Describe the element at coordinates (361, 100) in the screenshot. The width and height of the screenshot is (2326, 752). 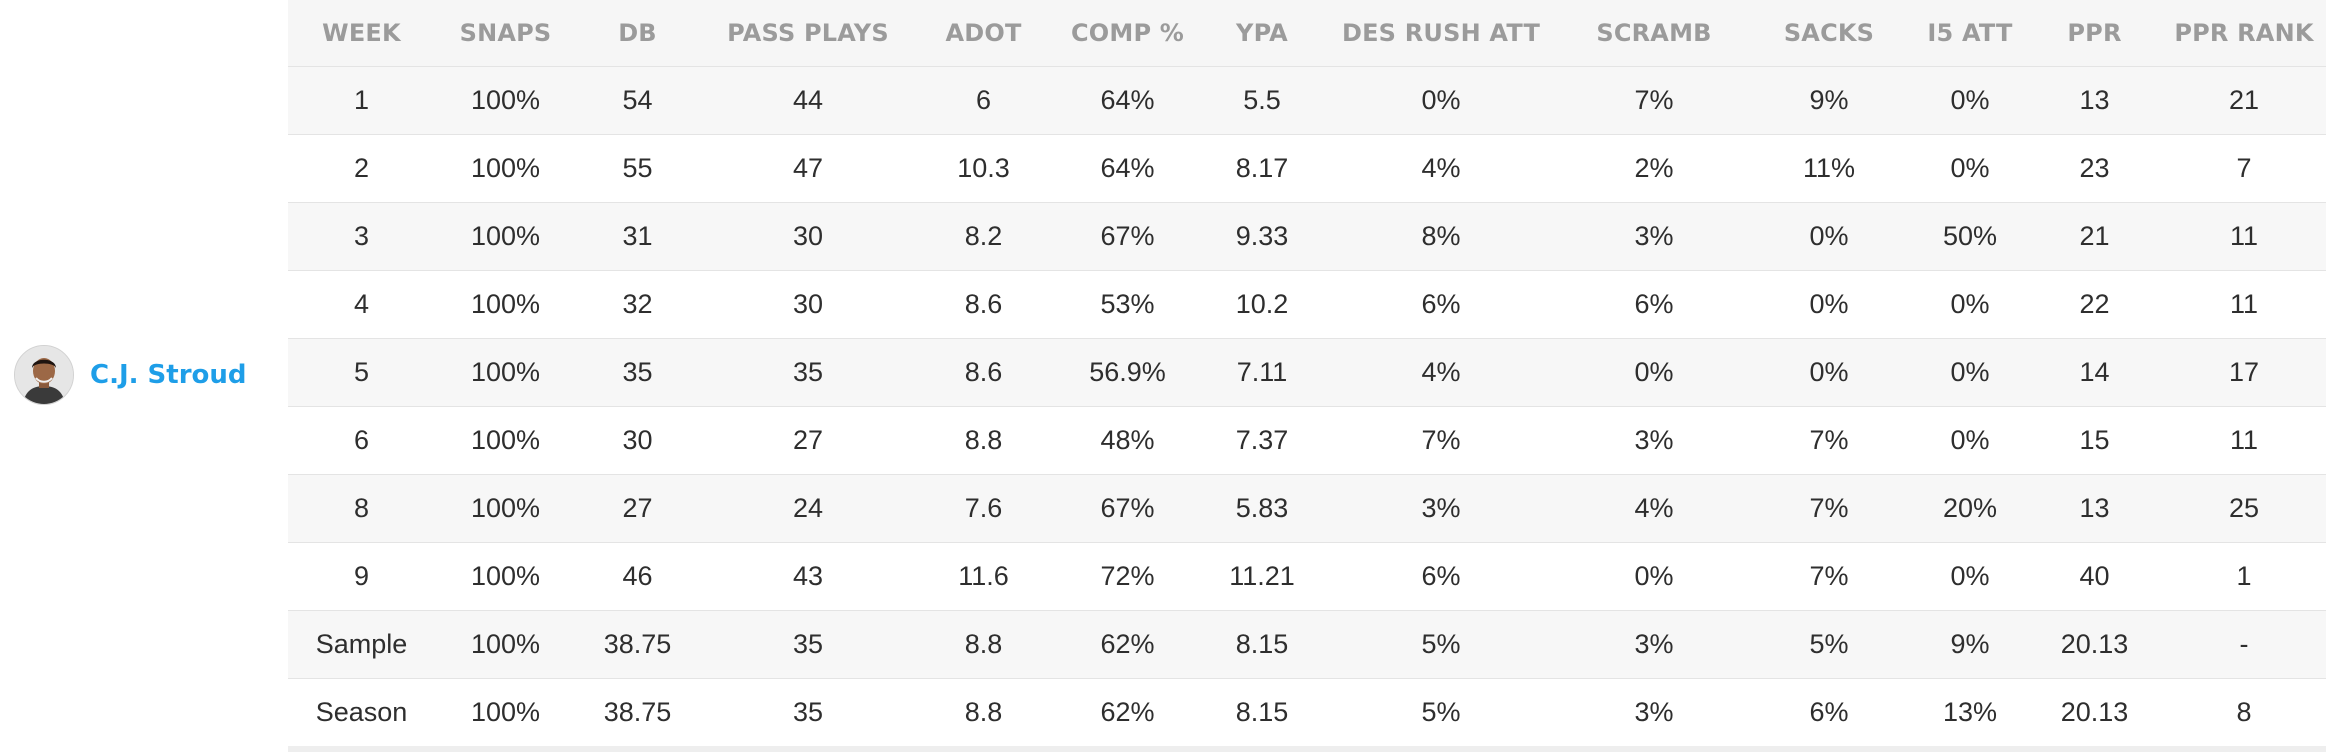
I see `table-cell: 1` at that location.